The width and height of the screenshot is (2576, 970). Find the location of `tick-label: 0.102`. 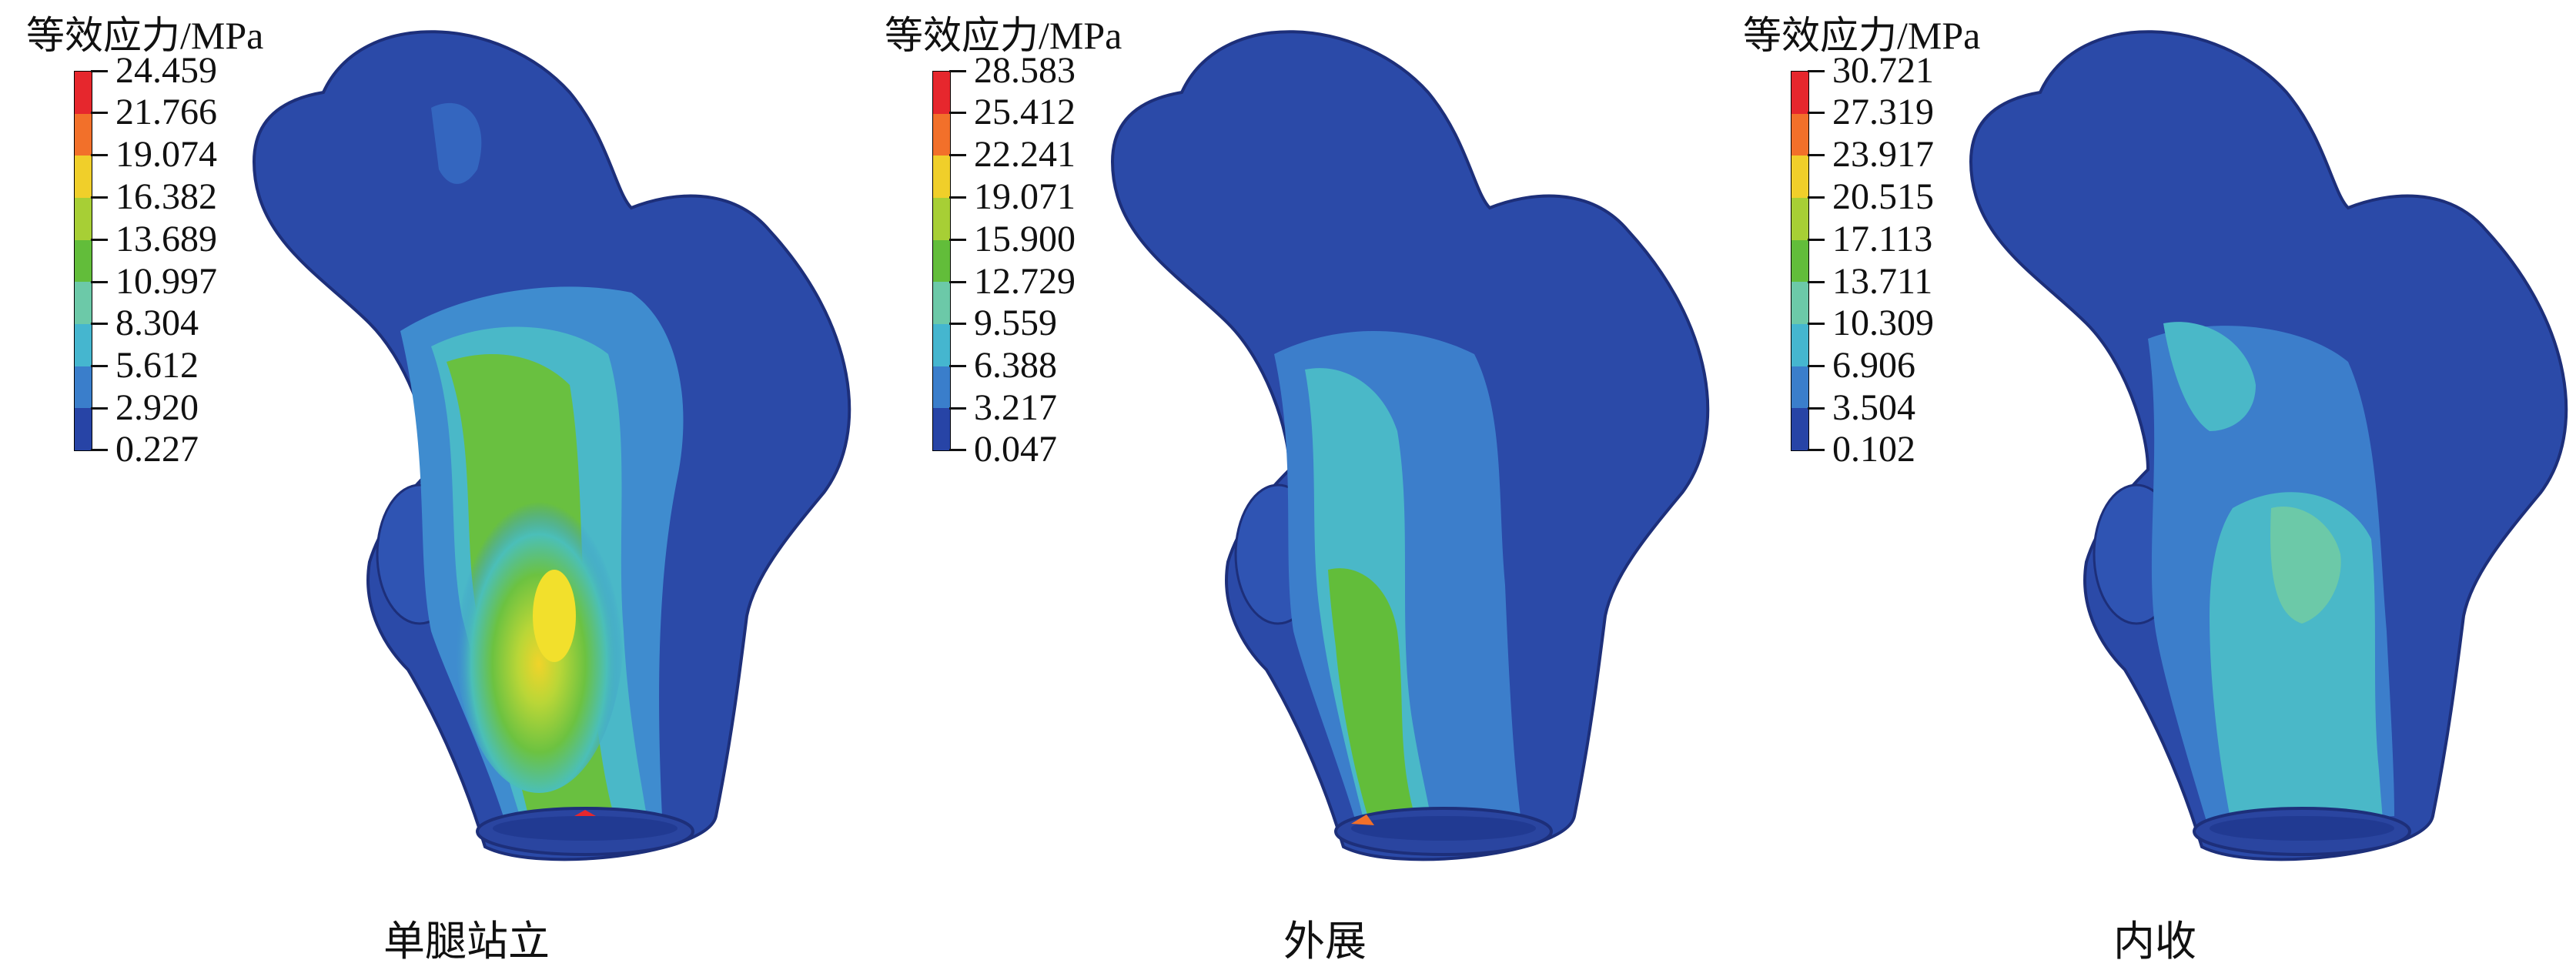

tick-label: 0.102 is located at coordinates (1874, 450).